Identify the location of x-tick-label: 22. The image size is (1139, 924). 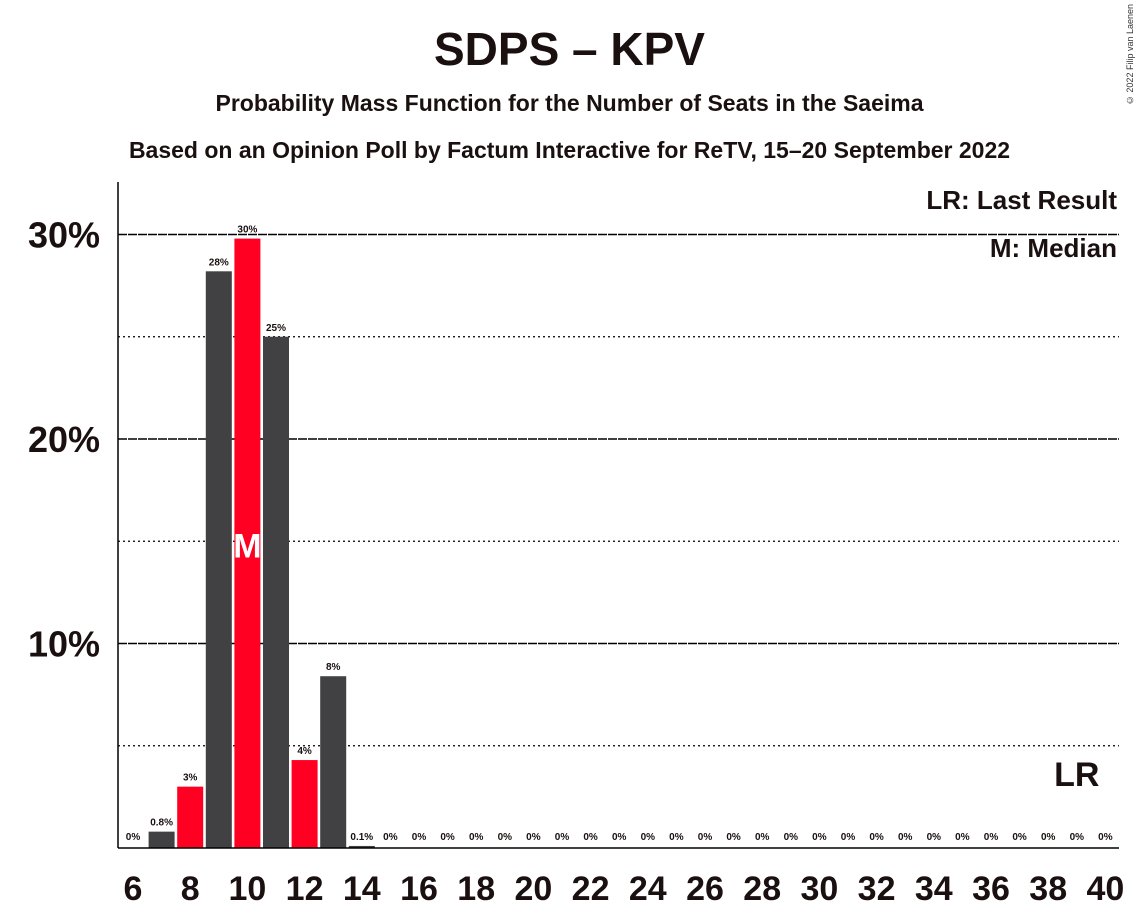
(591, 889).